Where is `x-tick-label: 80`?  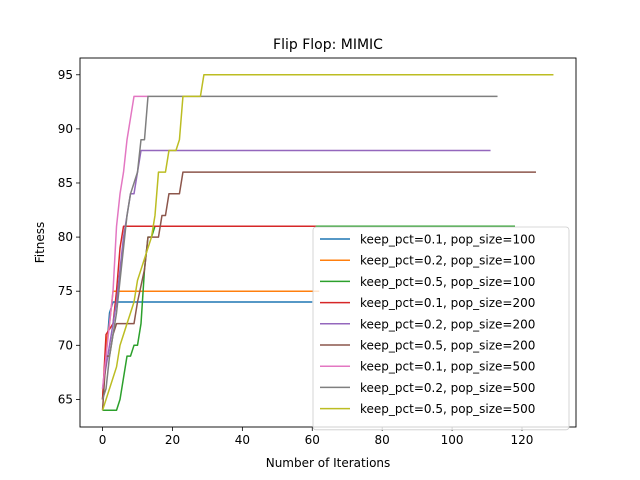
x-tick-label: 80 is located at coordinates (382, 440).